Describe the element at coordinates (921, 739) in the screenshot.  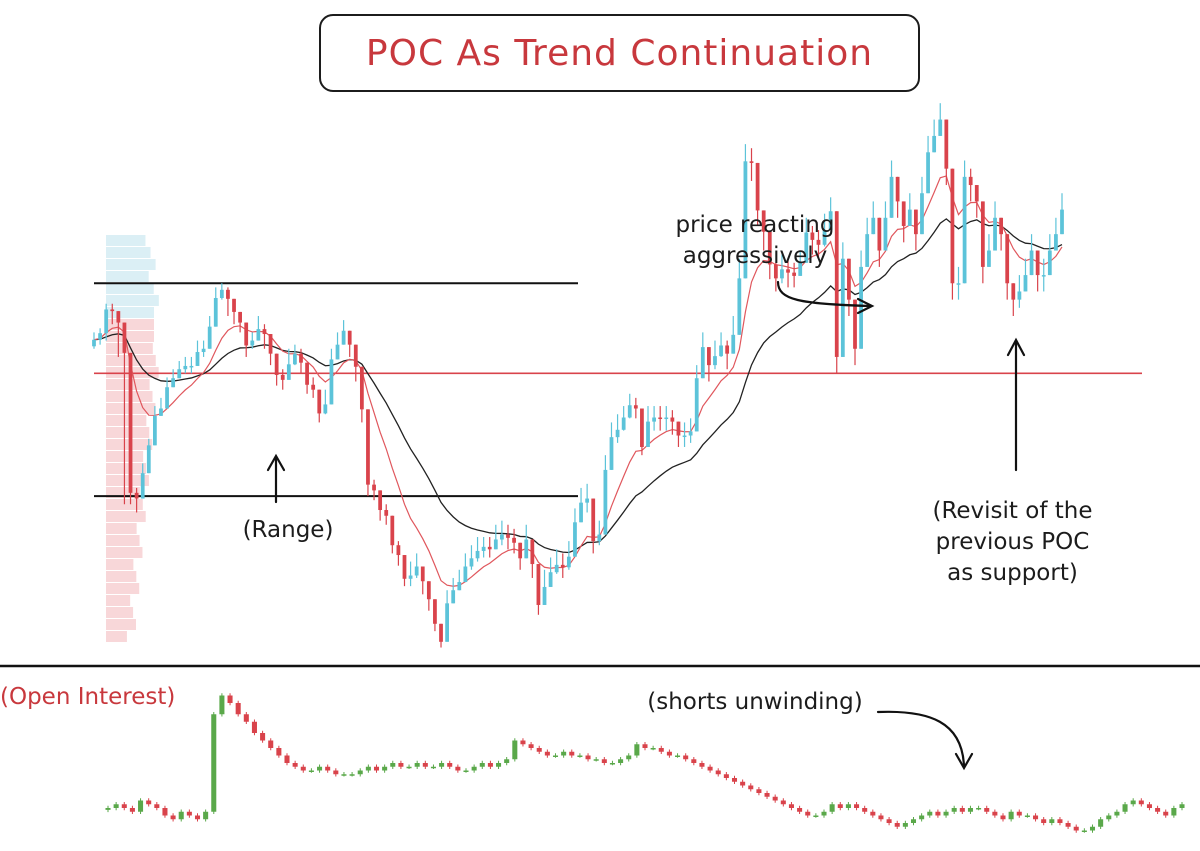
I see `arrow-shaft` at that location.